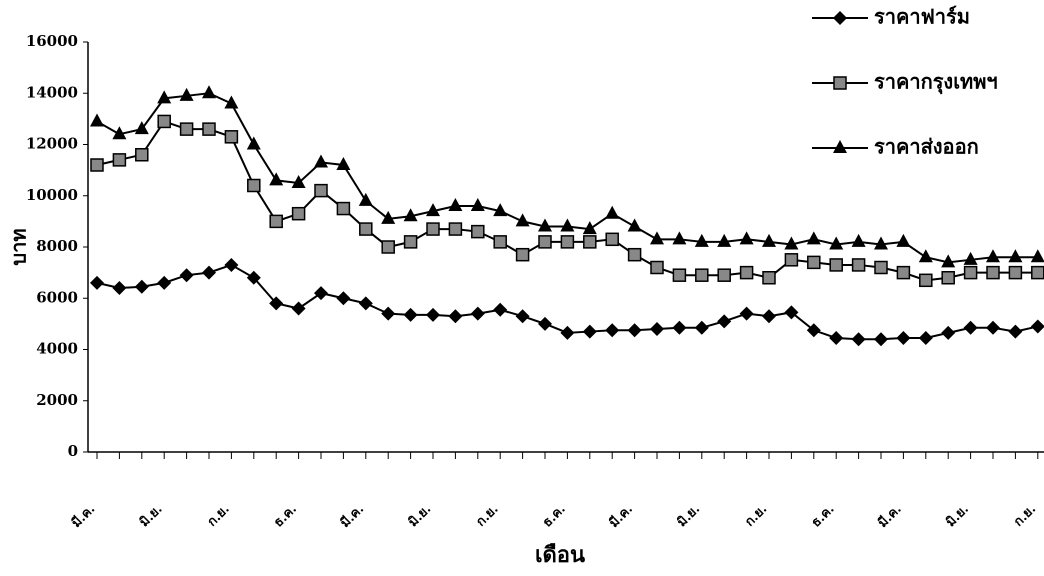 The height and width of the screenshot is (576, 1044). What do you see at coordinates (52, 144) in the screenshot?
I see `y-tick-label: 12000` at bounding box center [52, 144].